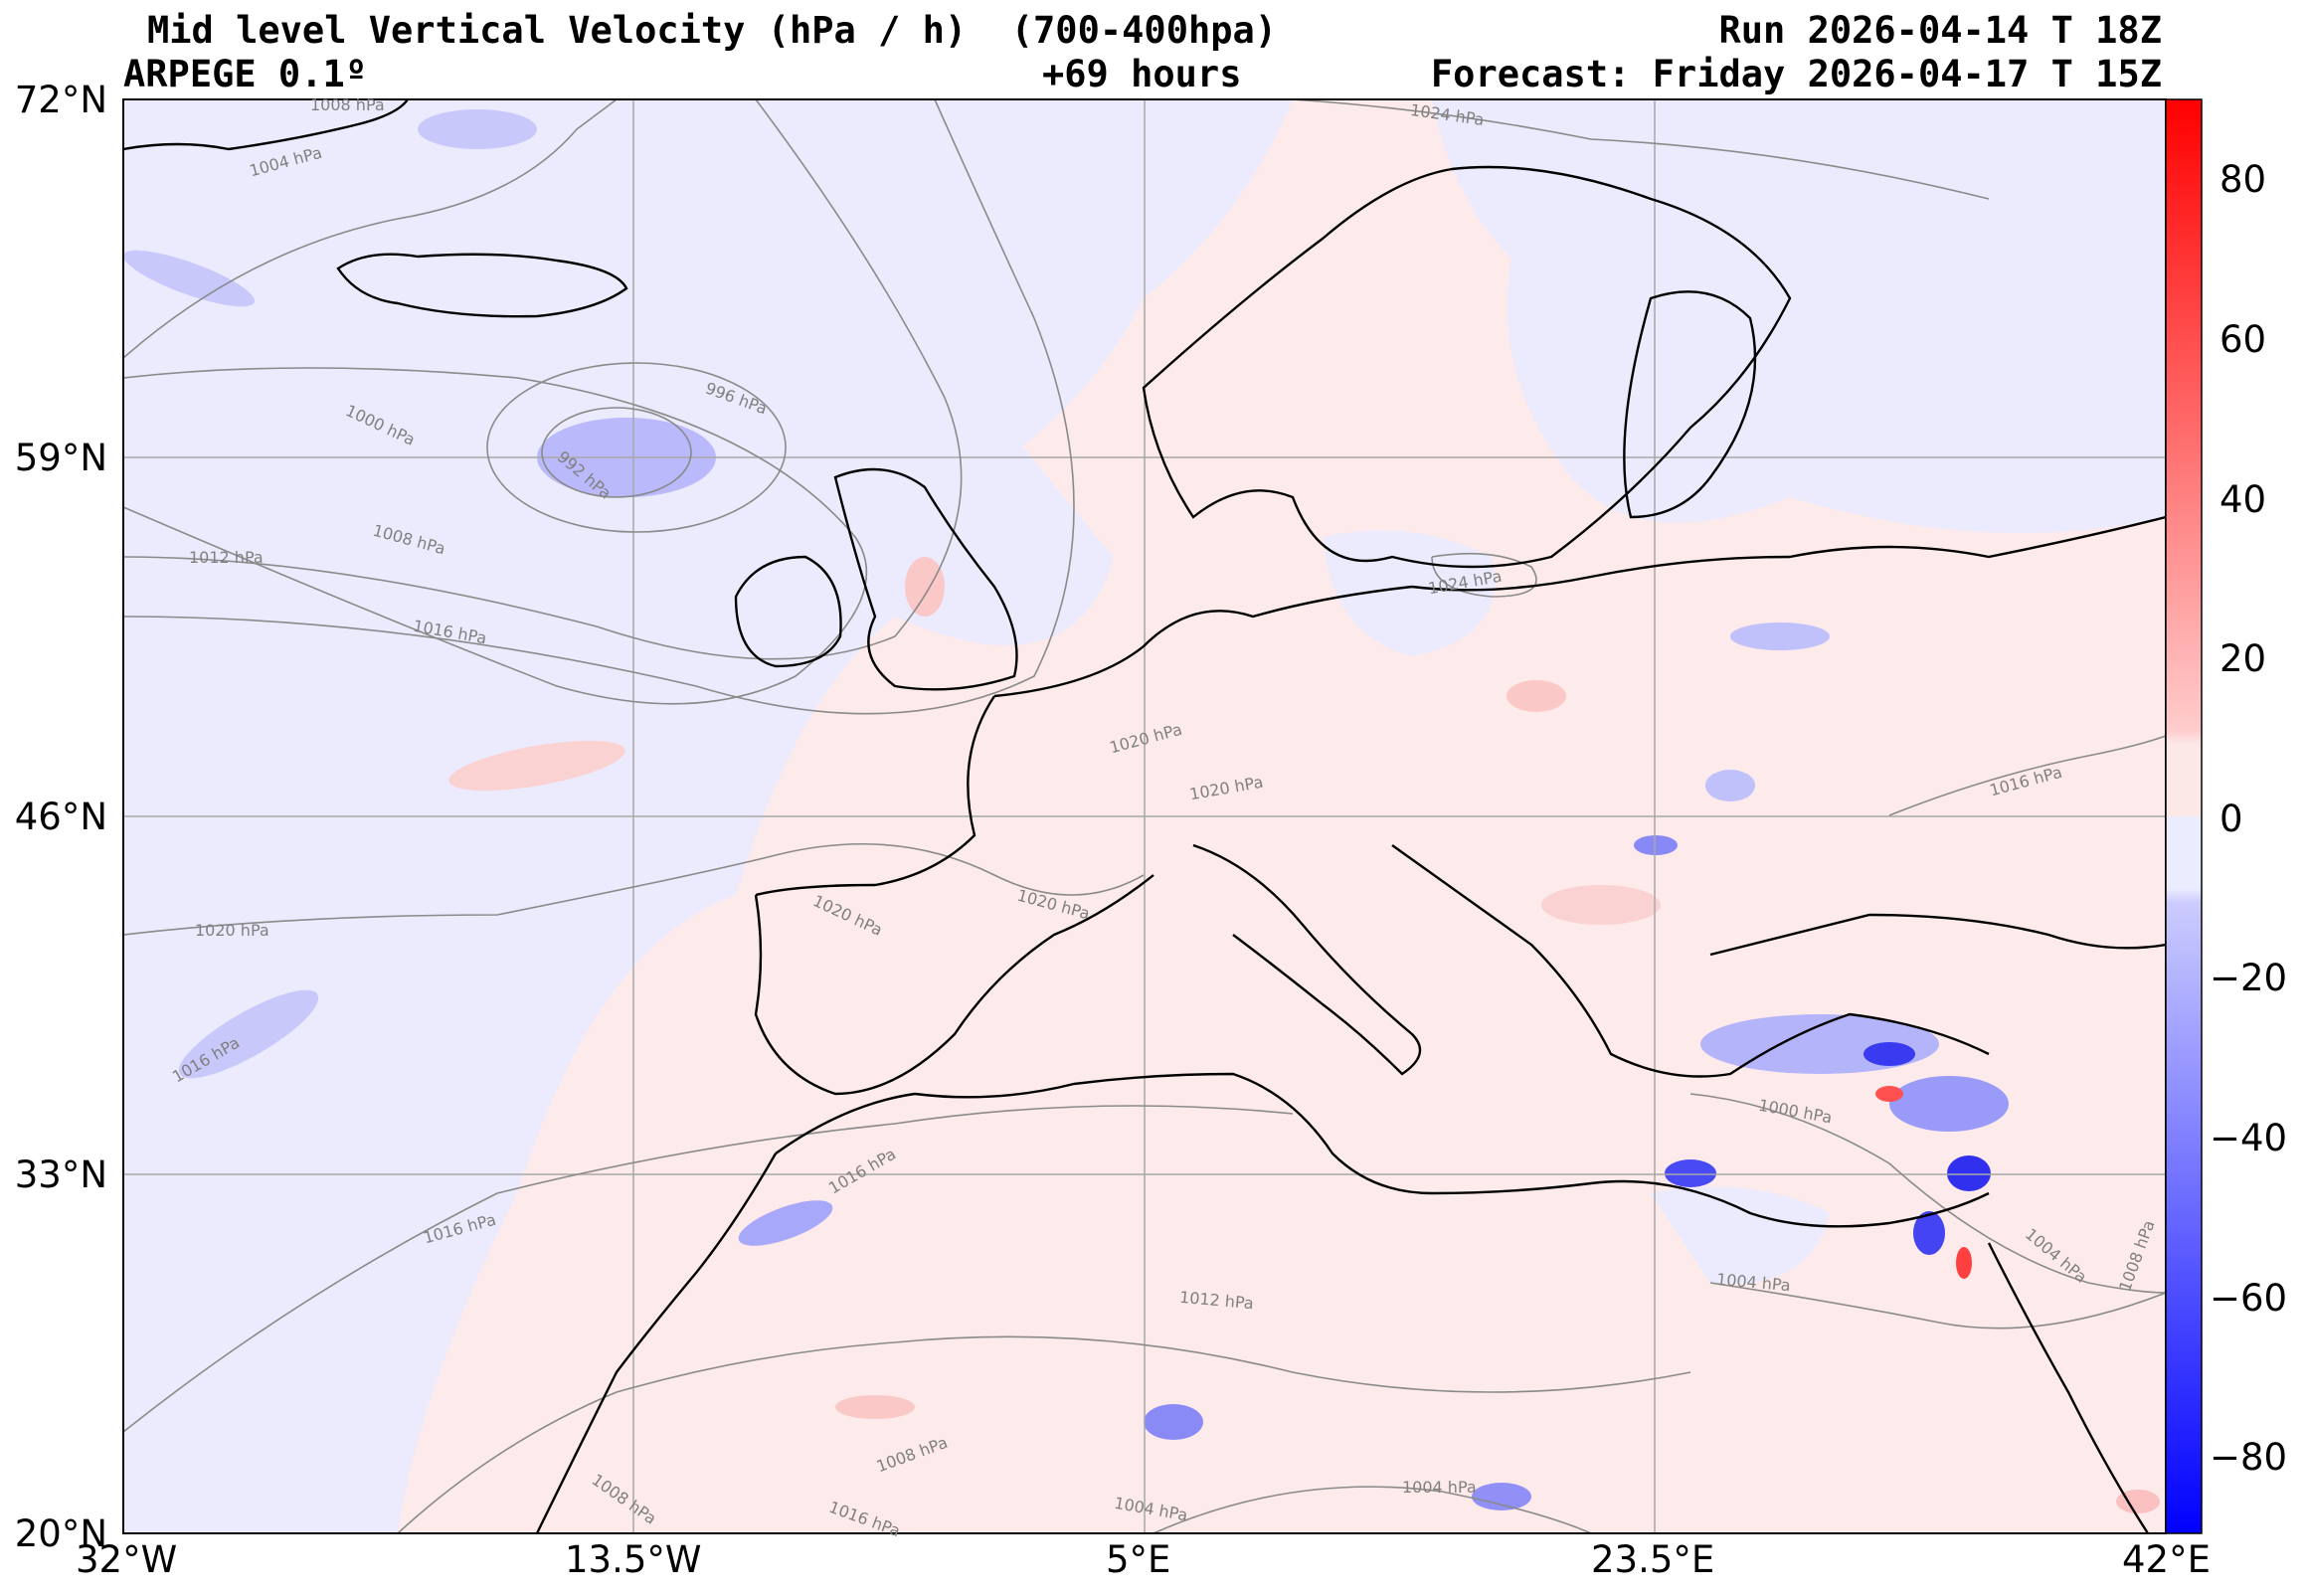  I want to click on morocco-coast, so click(656, 1343).